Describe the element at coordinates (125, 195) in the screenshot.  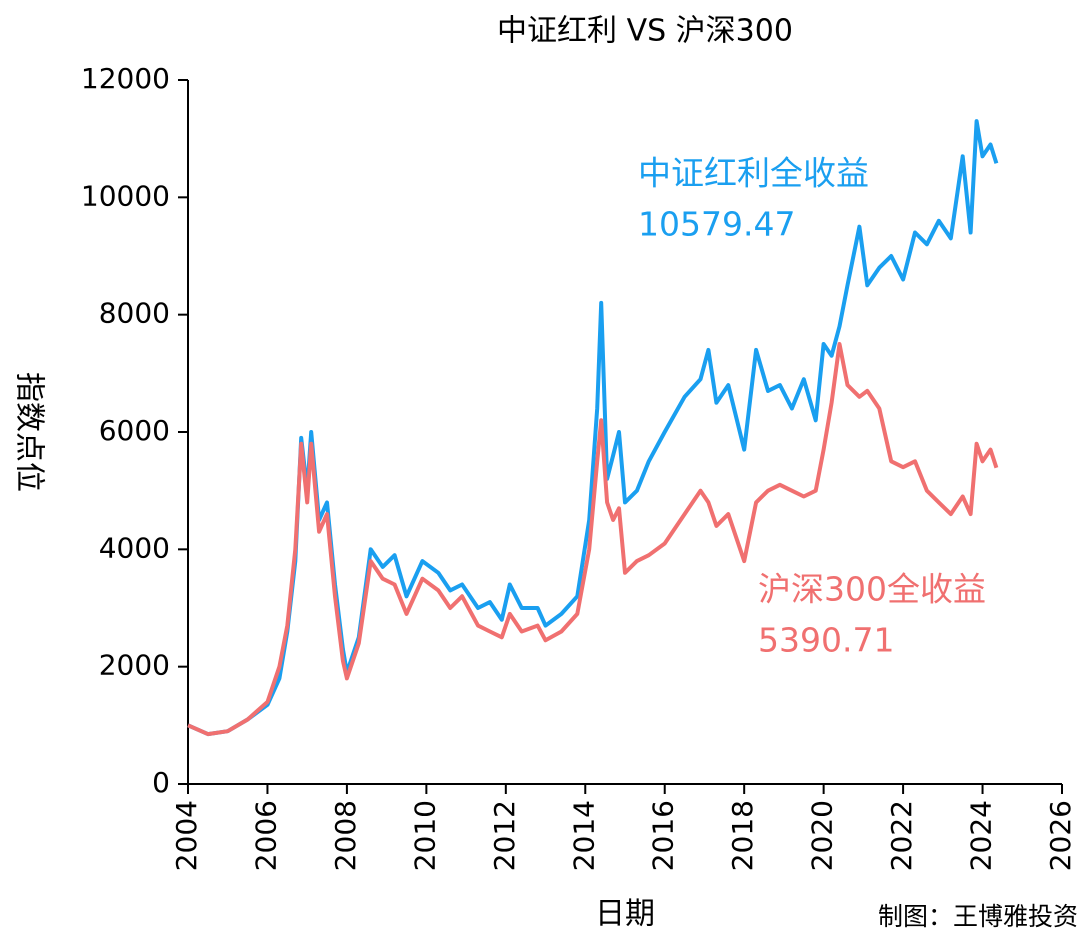
I see `y-tick-label: 10000` at that location.